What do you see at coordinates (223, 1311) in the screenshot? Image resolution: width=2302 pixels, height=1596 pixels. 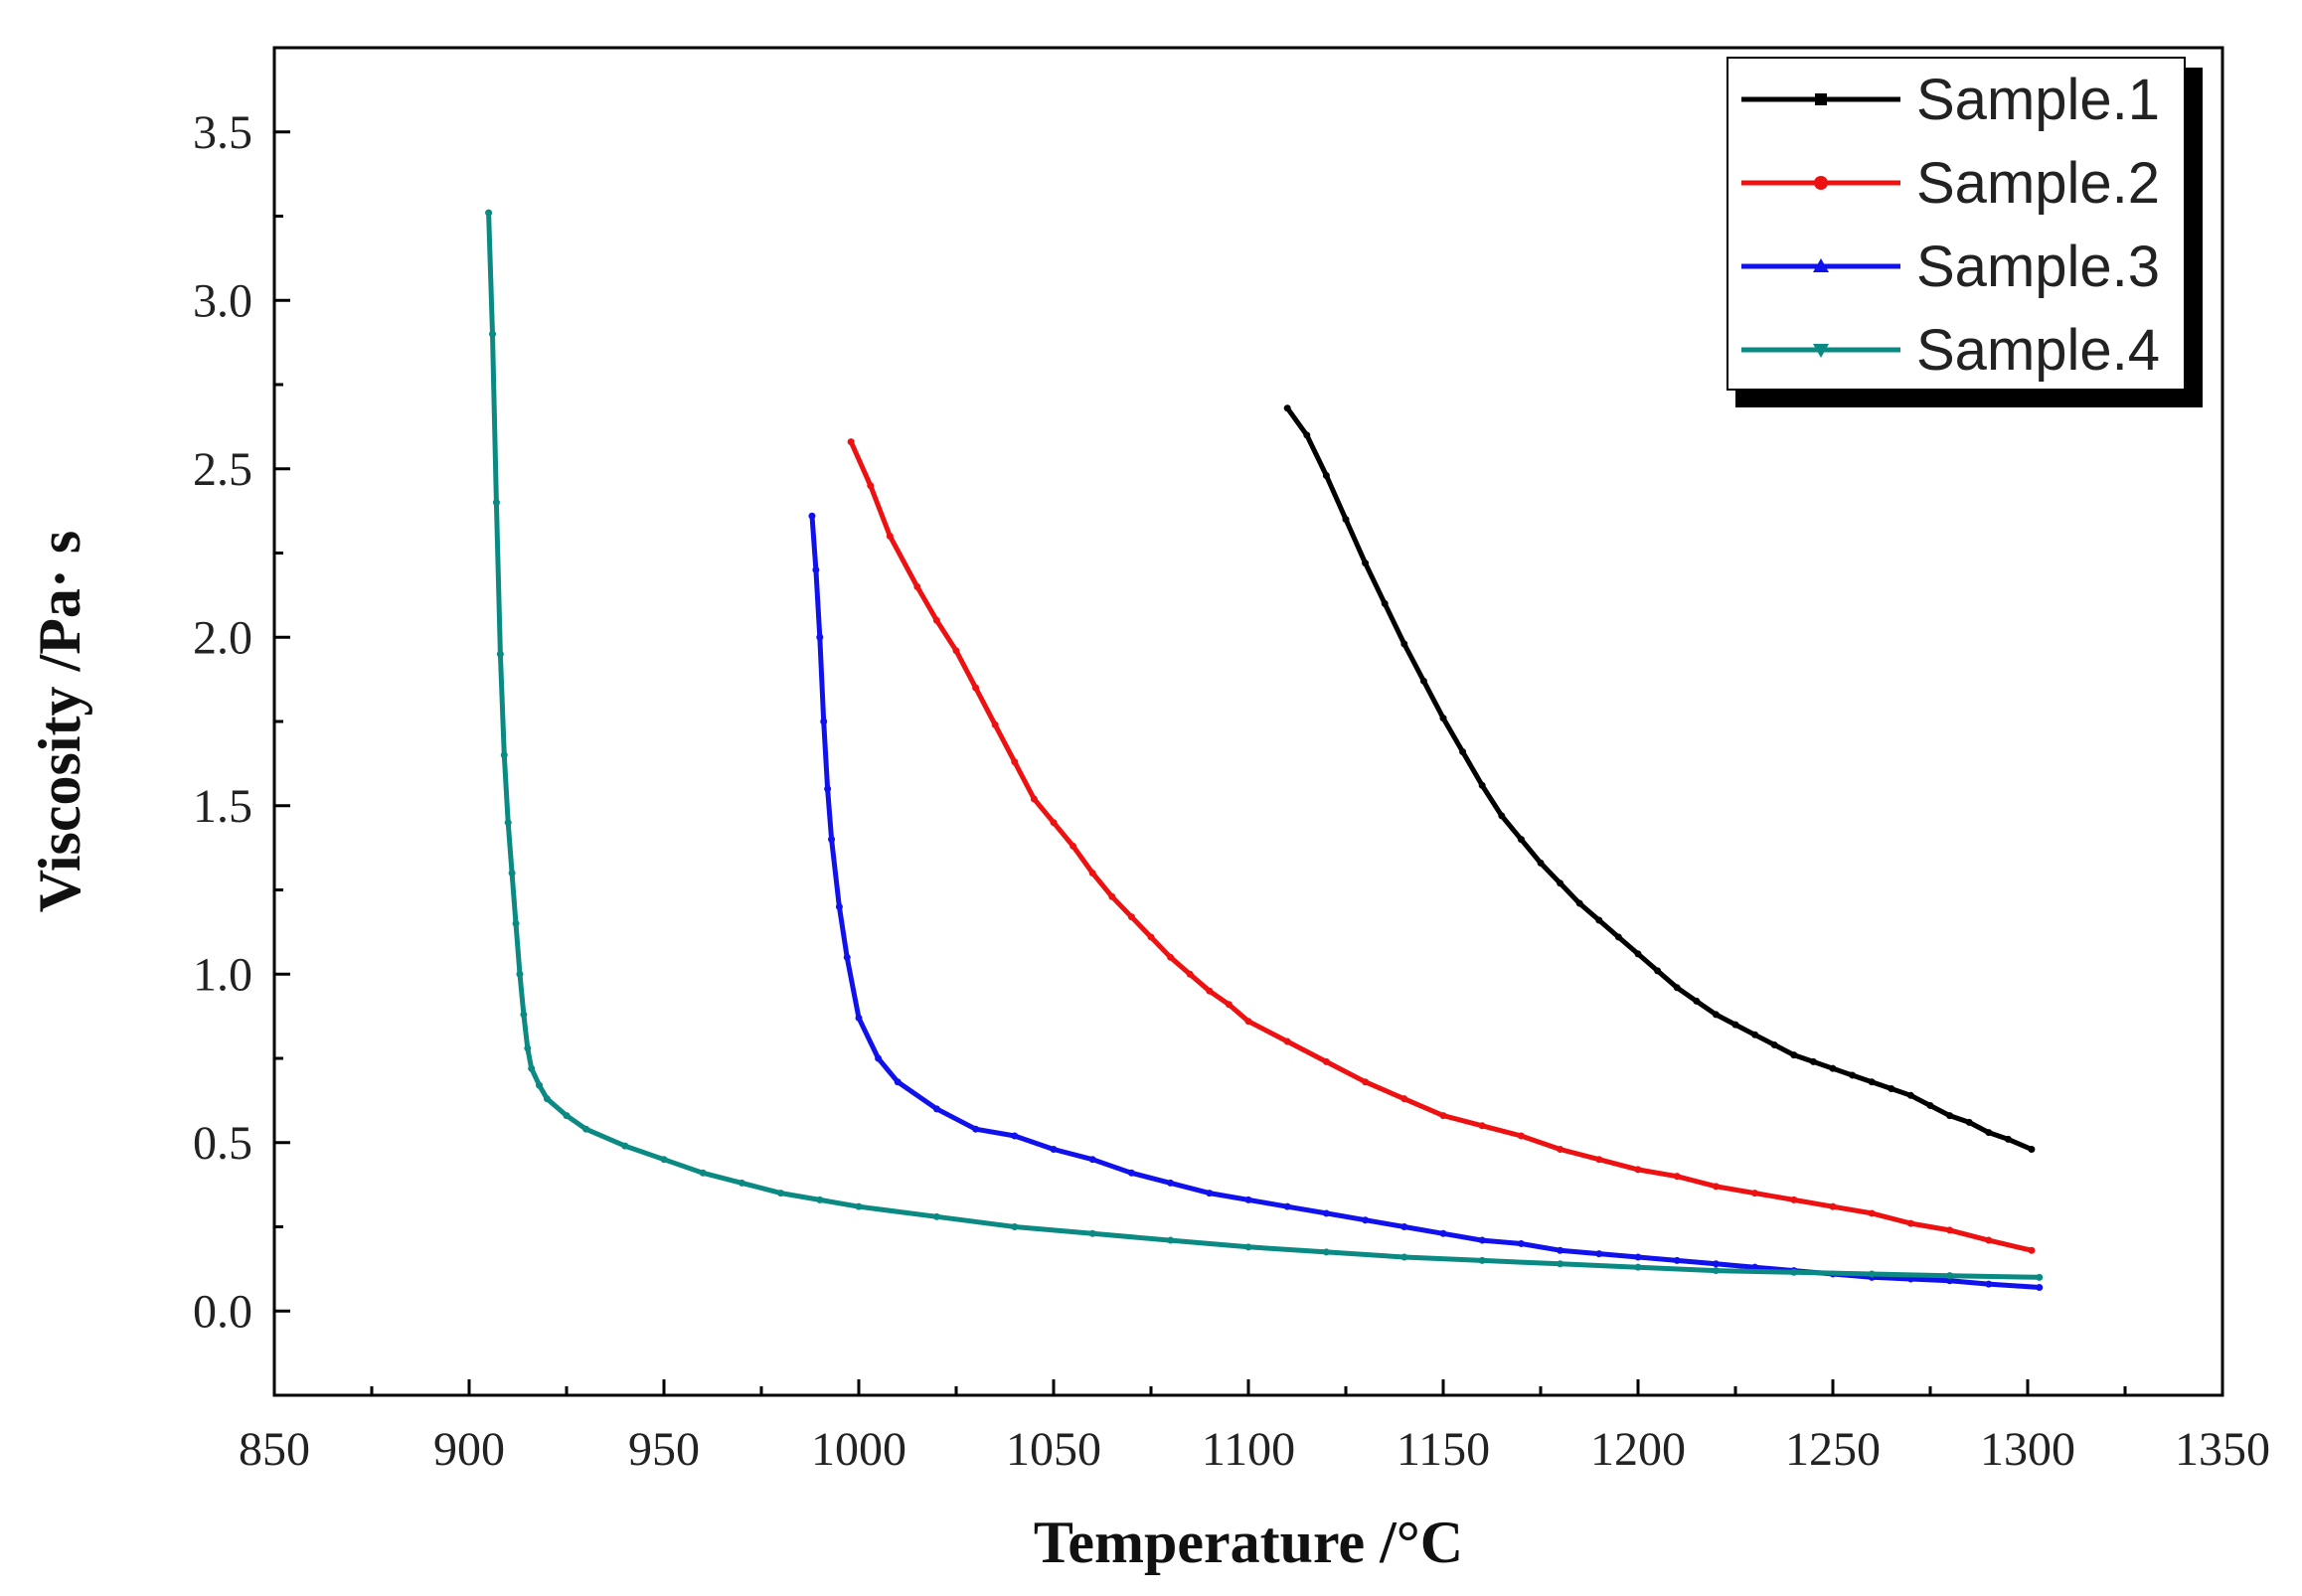 I see `y-tick-label: 0.0` at bounding box center [223, 1311].